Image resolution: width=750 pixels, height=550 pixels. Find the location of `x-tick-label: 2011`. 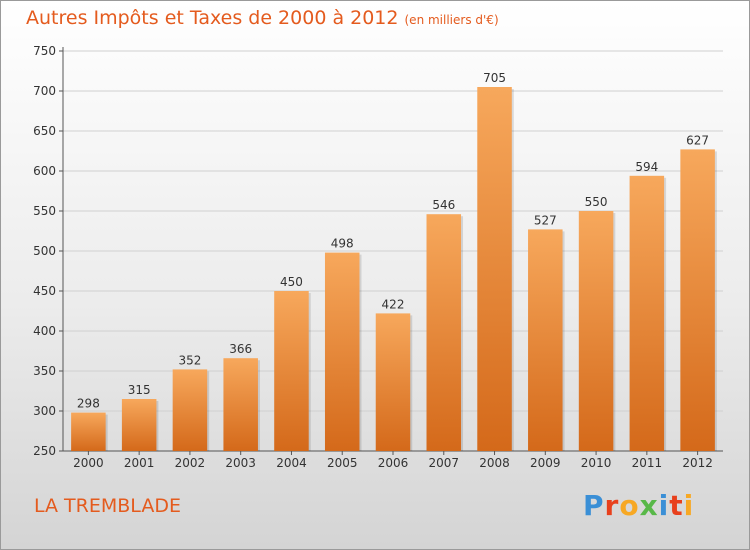

x-tick-label: 2011 is located at coordinates (647, 463).